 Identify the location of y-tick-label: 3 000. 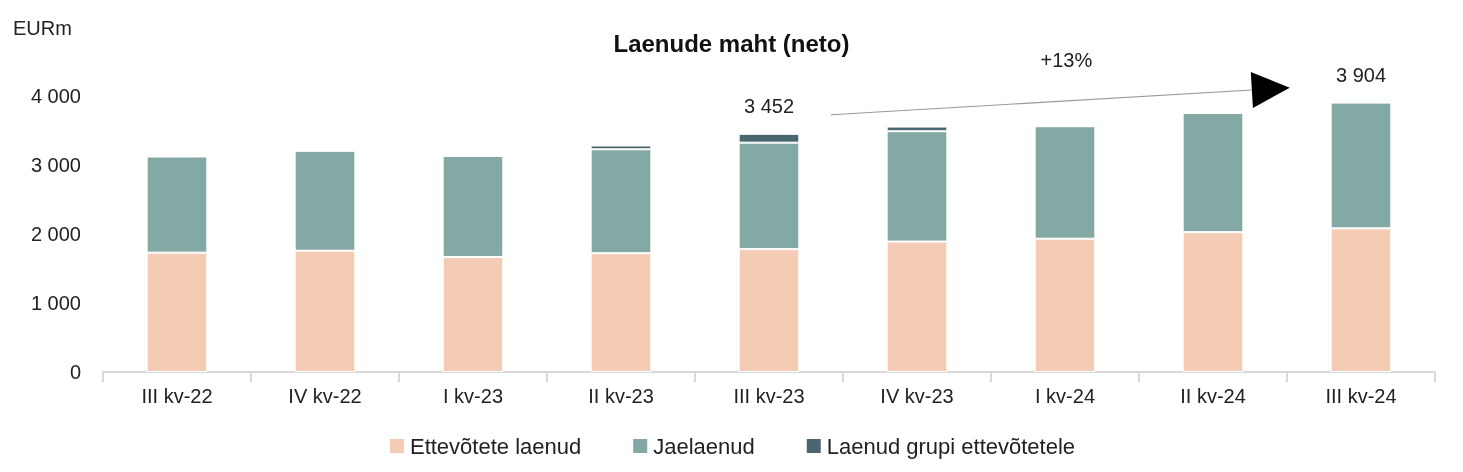
(55, 165).